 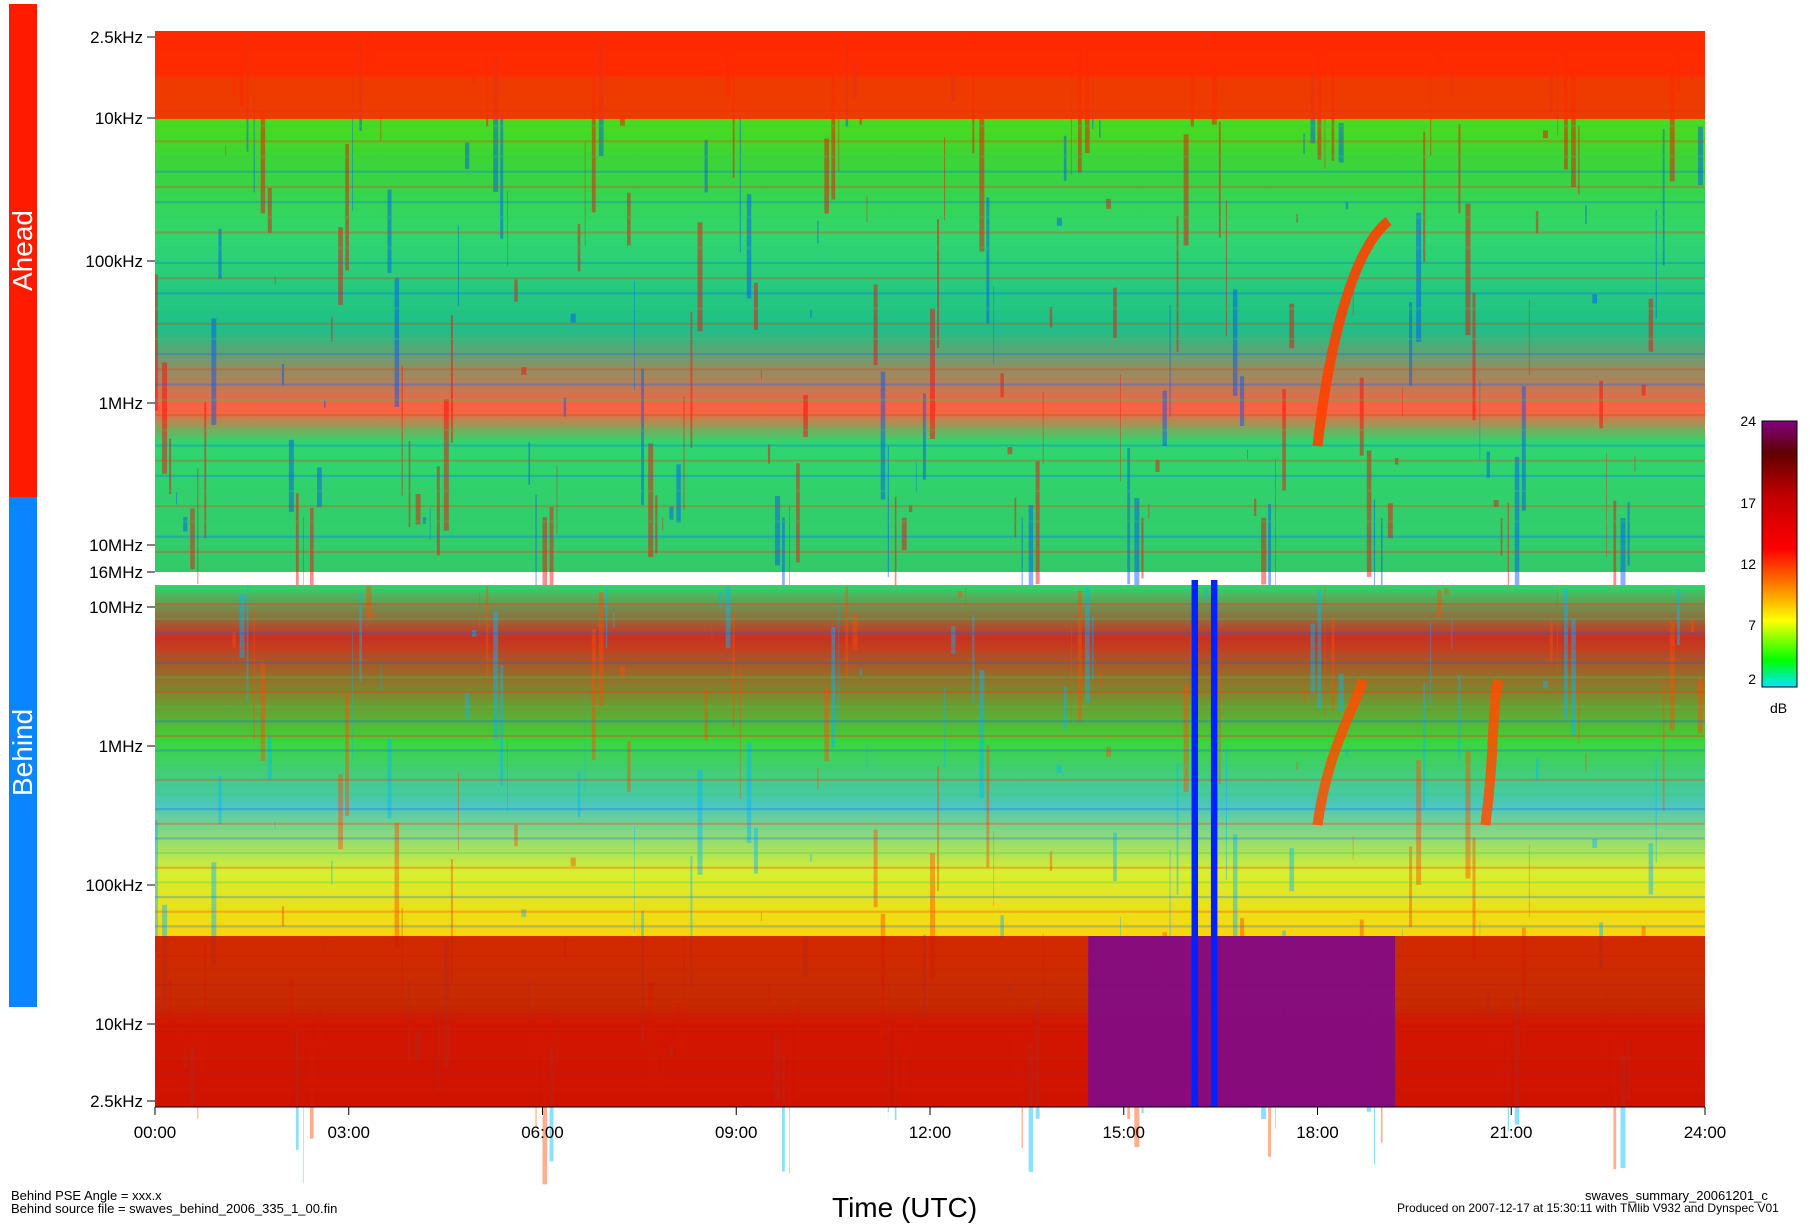 What do you see at coordinates (1748, 564) in the screenshot?
I see `colorbar-tick-label: 12` at bounding box center [1748, 564].